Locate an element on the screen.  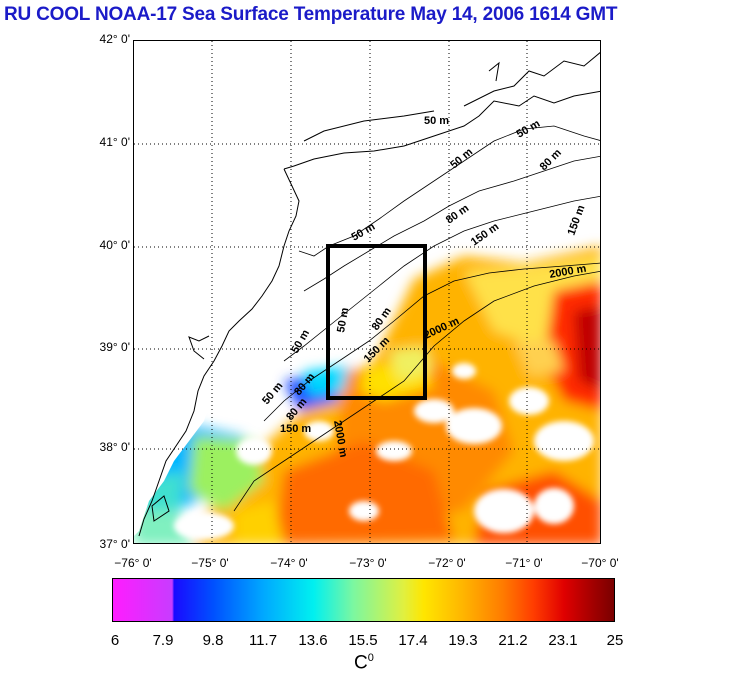
lon-label-72: −72° 0' is located at coordinates (447, 563).